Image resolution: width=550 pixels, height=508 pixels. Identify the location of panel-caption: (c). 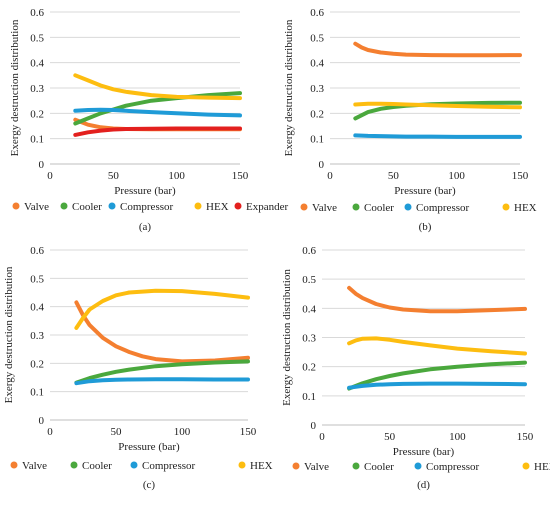
(149, 485).